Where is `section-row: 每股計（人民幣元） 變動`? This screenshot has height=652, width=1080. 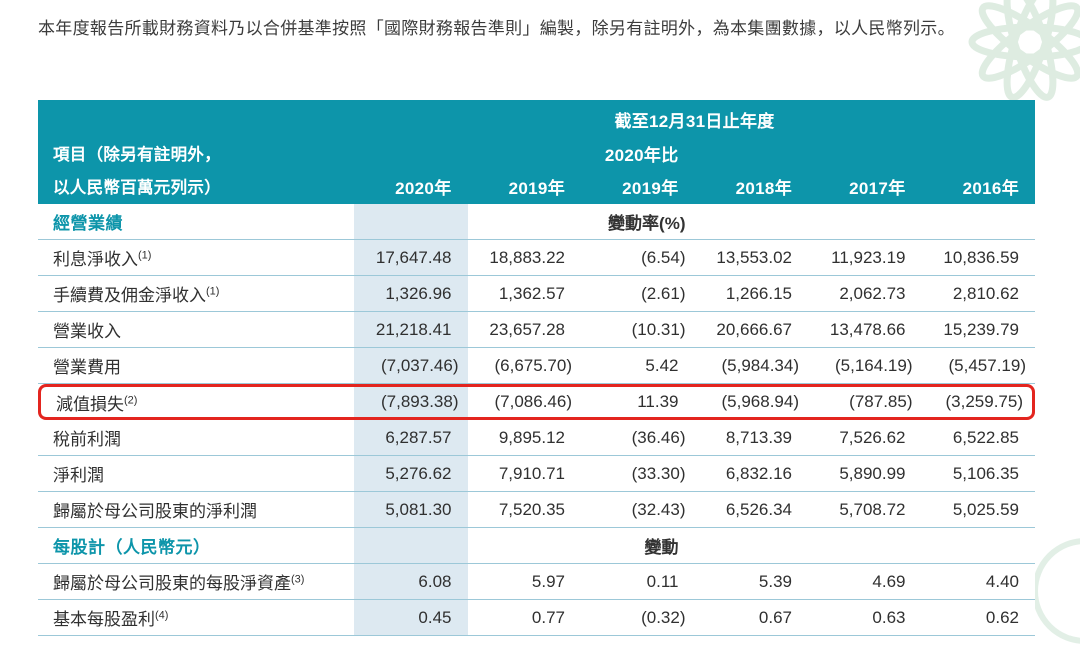
section-row: 每股計（人民幣元） 變動 is located at coordinates (536, 546).